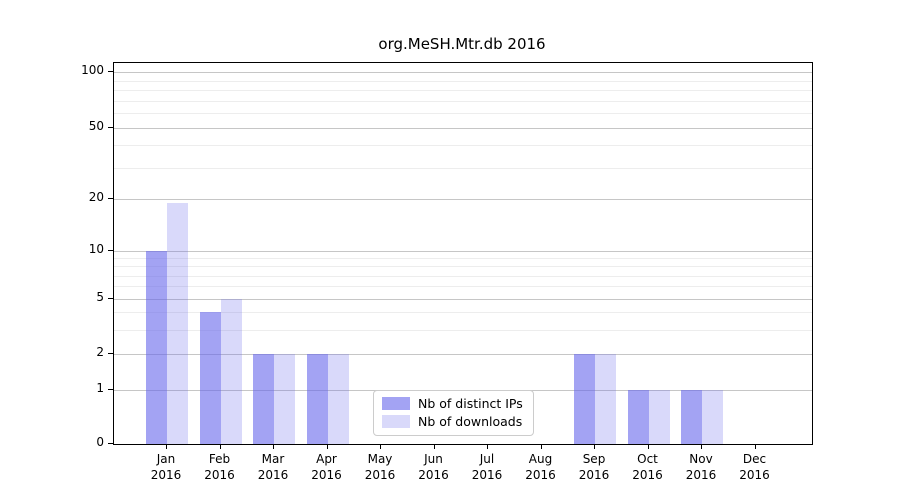 This screenshot has width=900, height=500. What do you see at coordinates (701, 467) in the screenshot?
I see `x-tick-label-nov: Nov 2016` at bounding box center [701, 467].